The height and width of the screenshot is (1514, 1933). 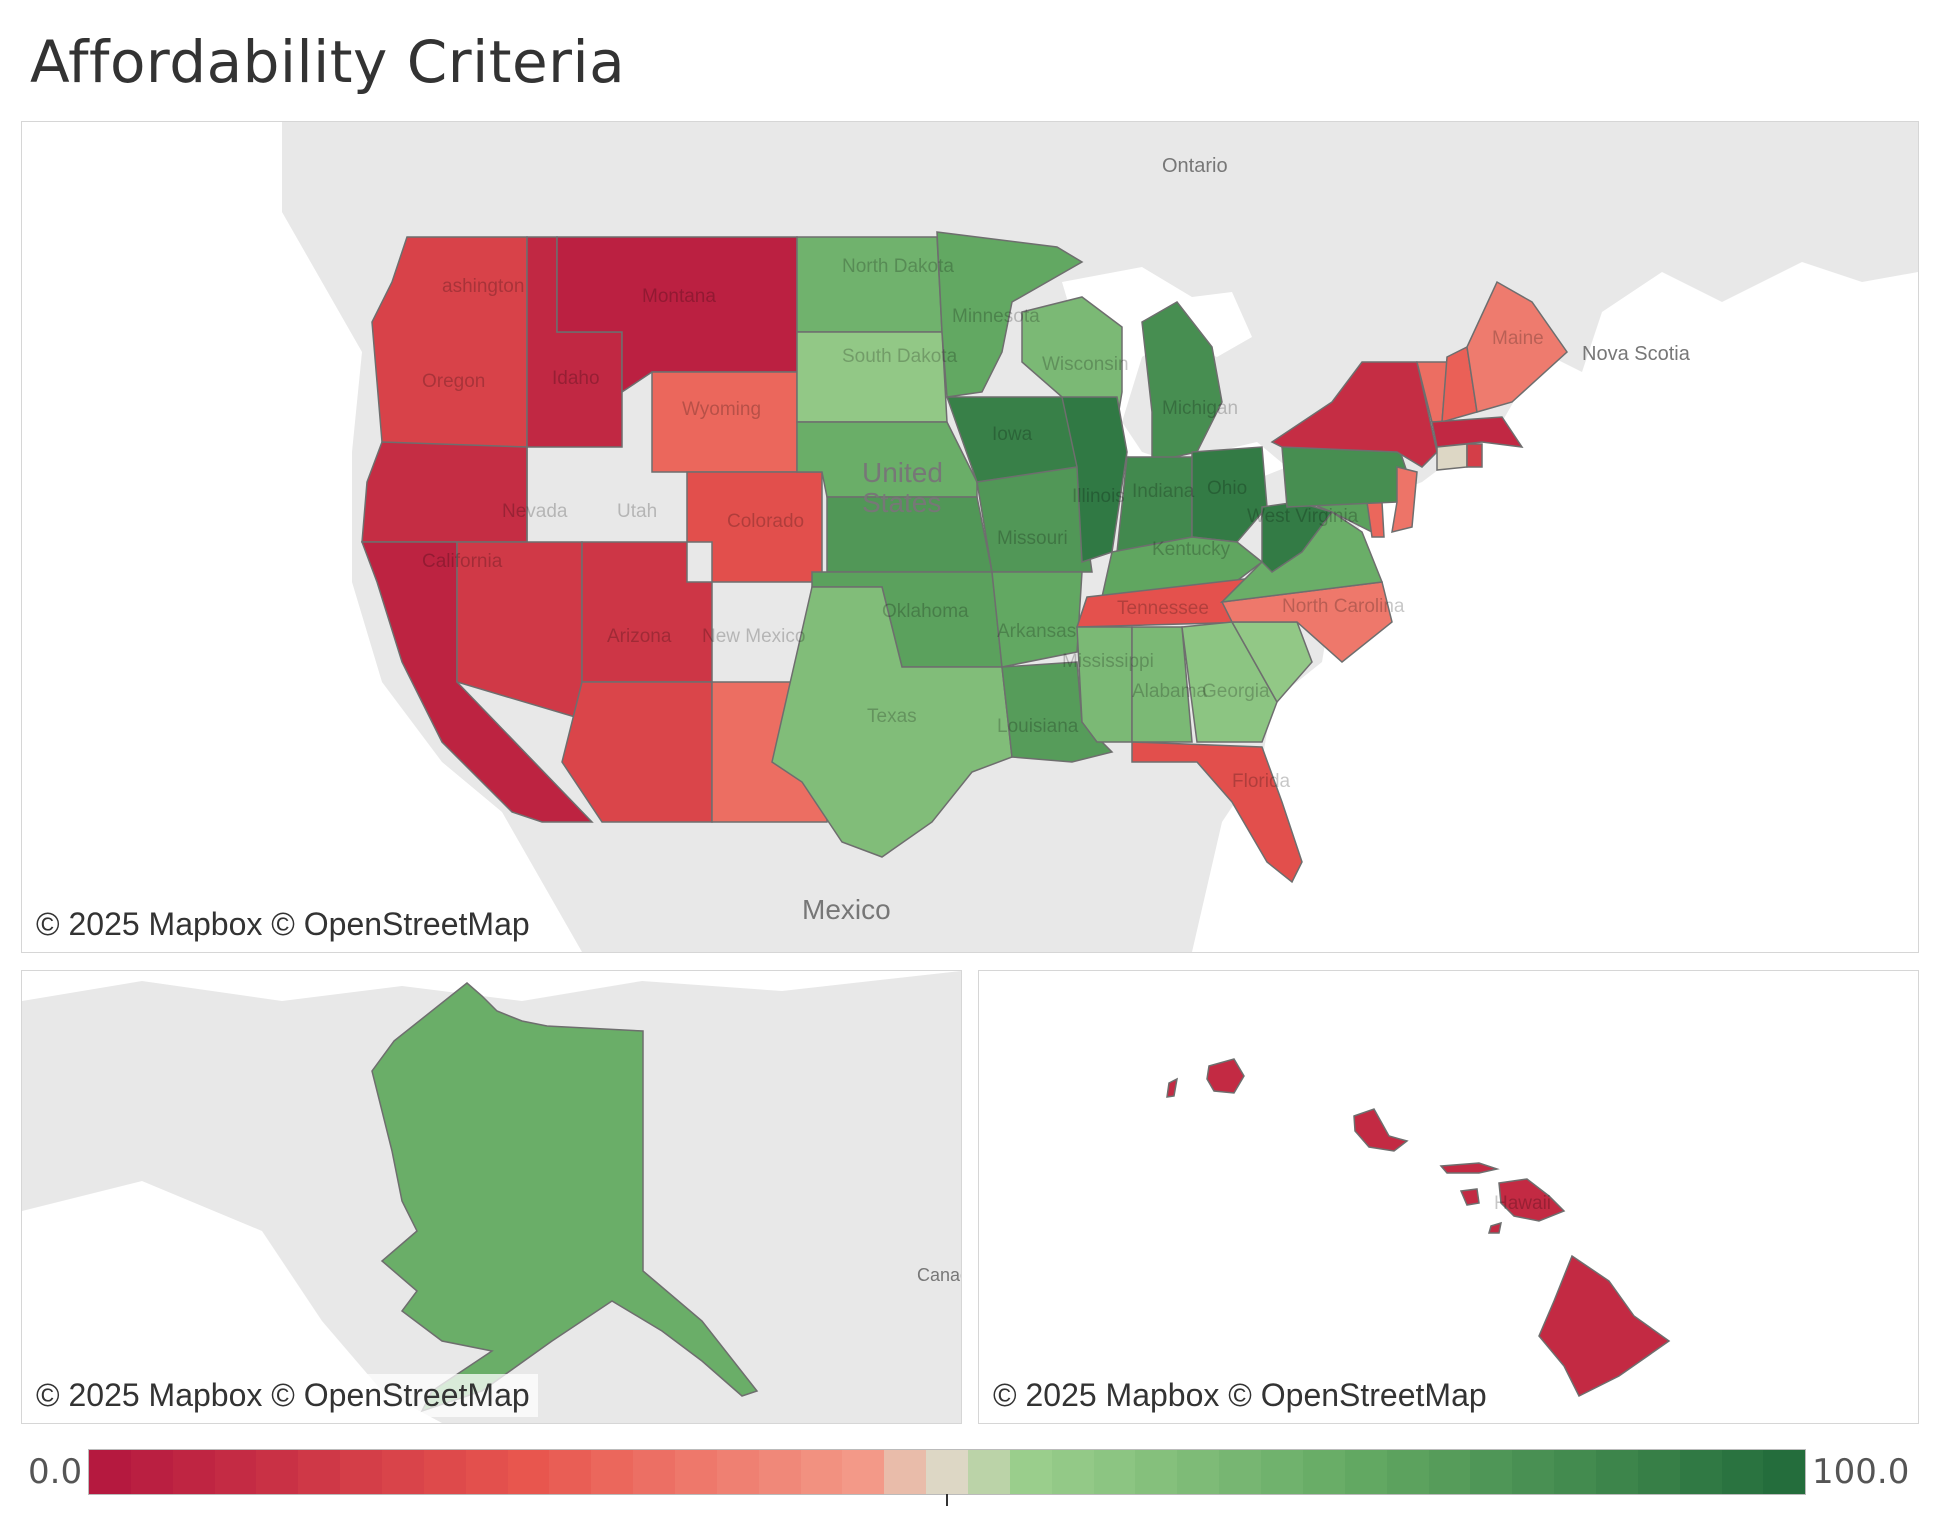 I want to click on state-hawaii-lanai, so click(x=1469, y=1197).